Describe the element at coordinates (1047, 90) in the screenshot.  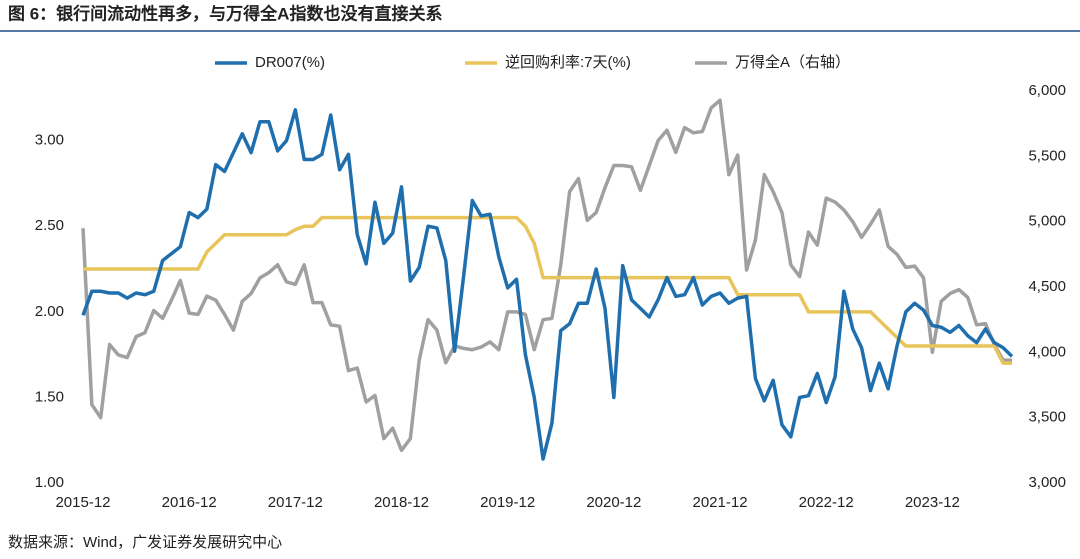
I see `y2-tick-label: 6,000` at that location.